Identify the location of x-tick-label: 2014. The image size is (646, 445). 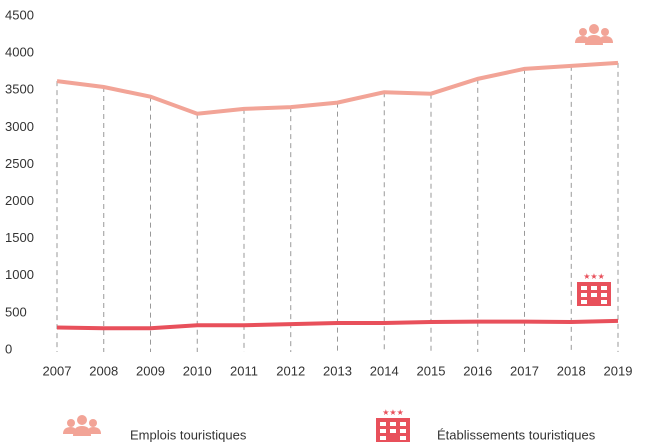
(384, 370).